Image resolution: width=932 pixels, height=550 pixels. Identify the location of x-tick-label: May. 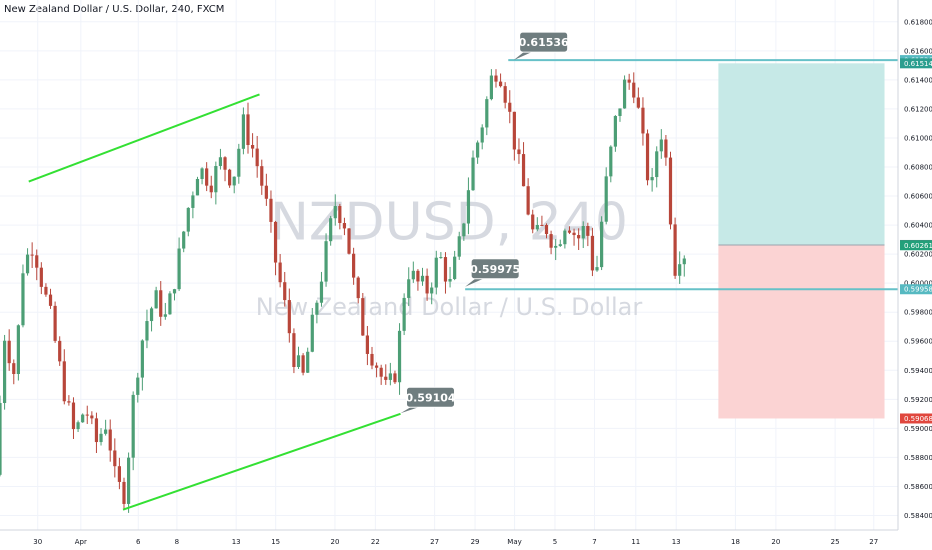
(514, 542).